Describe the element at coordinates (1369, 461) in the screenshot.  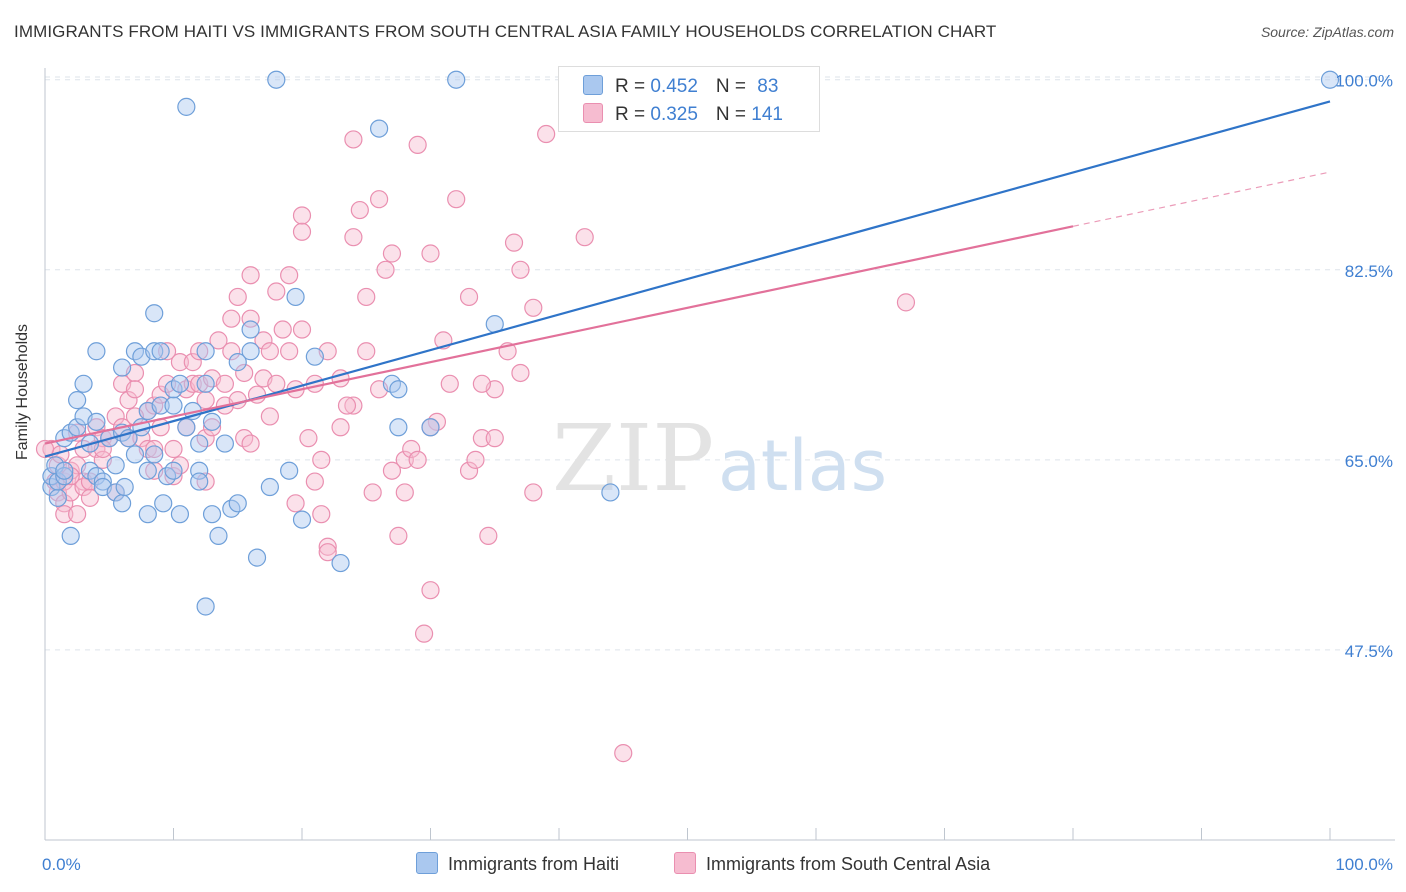
I see `y-tick-label: 65.0%` at that location.